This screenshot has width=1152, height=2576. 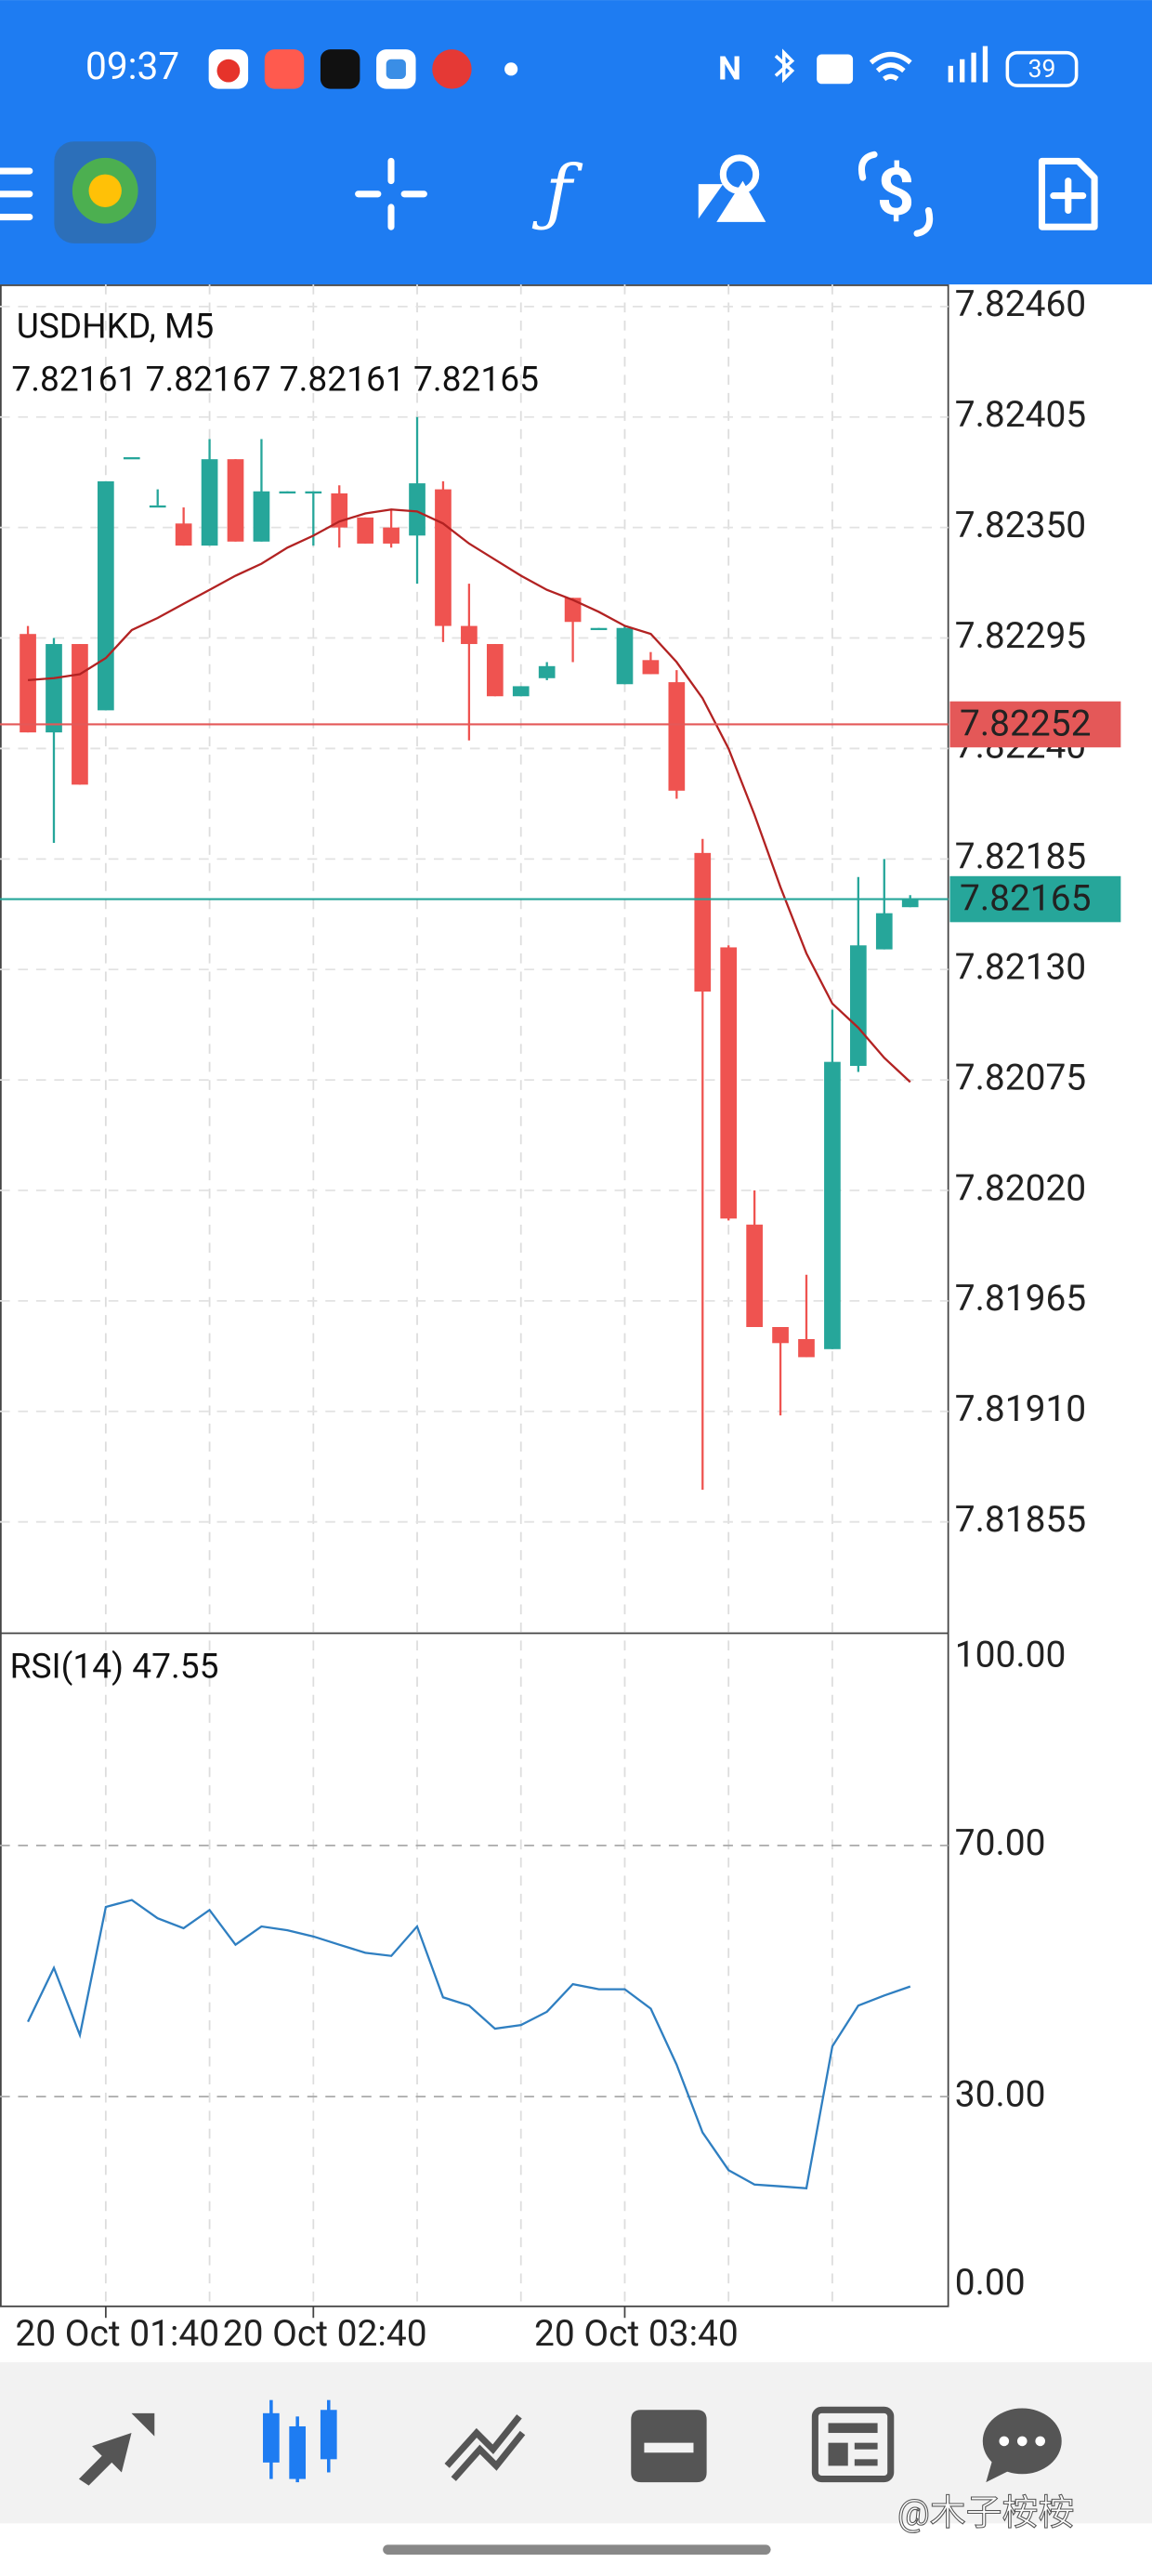 I want to click on nav-messages, so click(x=1022, y=2445).